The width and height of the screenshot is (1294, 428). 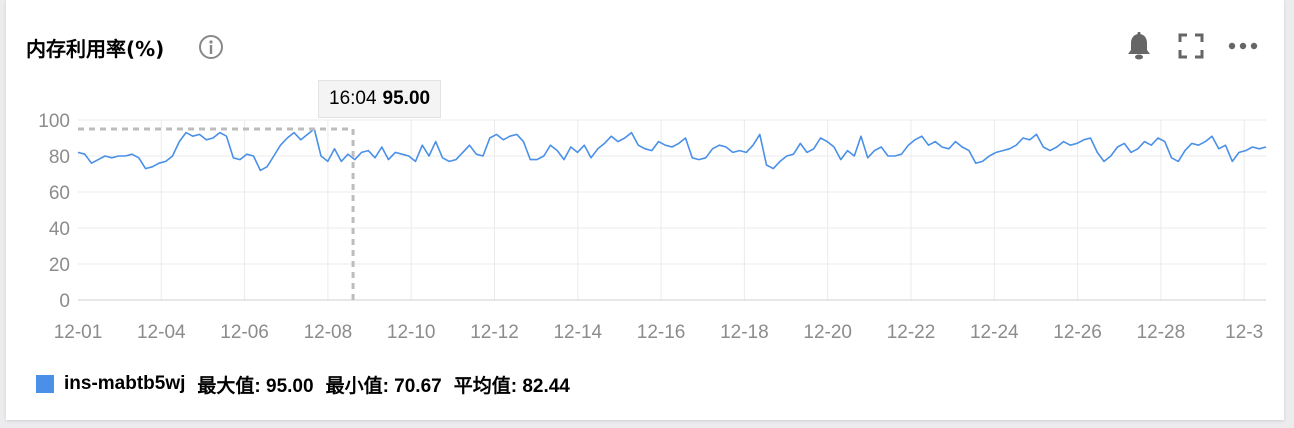 I want to click on legend-min: 最小值: 70.67, so click(x=383, y=386).